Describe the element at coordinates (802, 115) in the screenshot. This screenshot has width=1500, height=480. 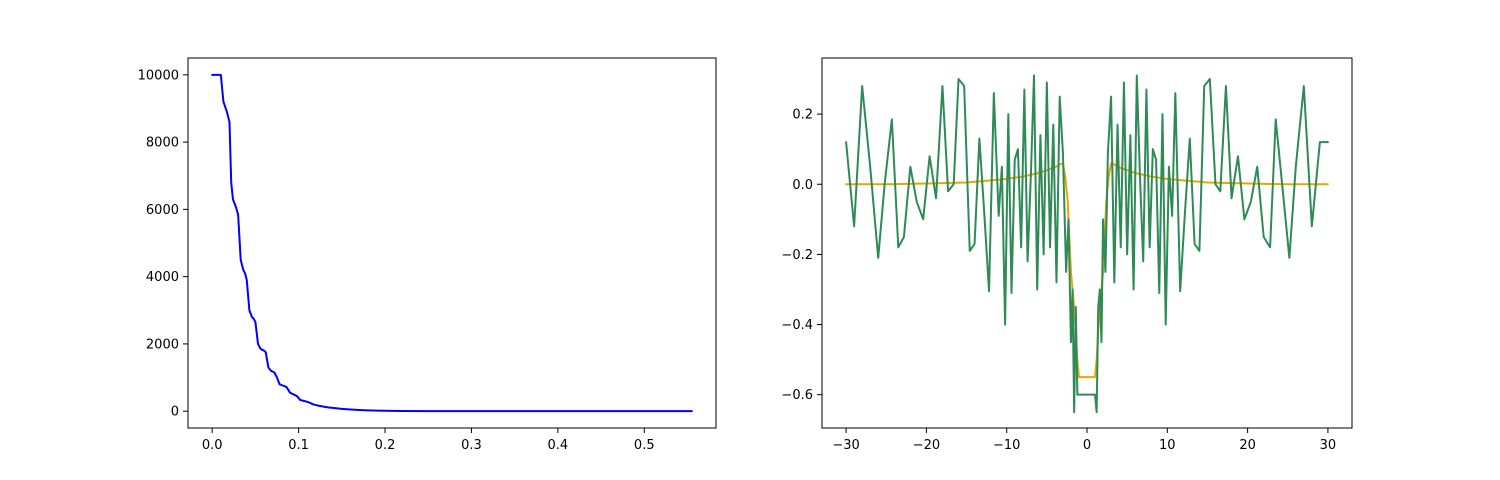
I see `chart-1-y-tick-label-4: 0.2` at that location.